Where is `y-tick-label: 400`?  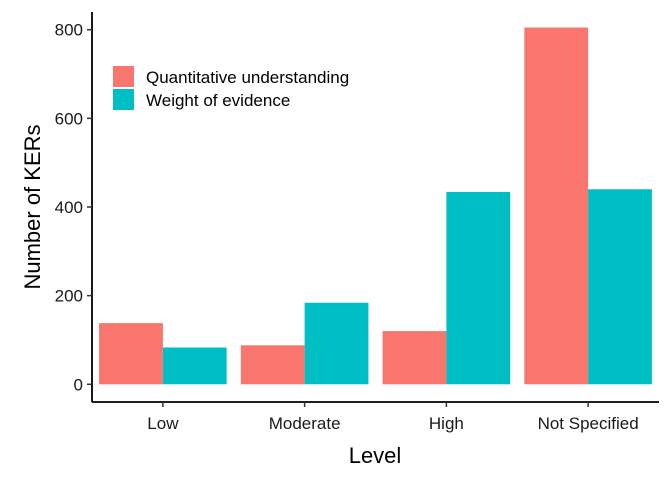 y-tick-label: 400 is located at coordinates (69, 207).